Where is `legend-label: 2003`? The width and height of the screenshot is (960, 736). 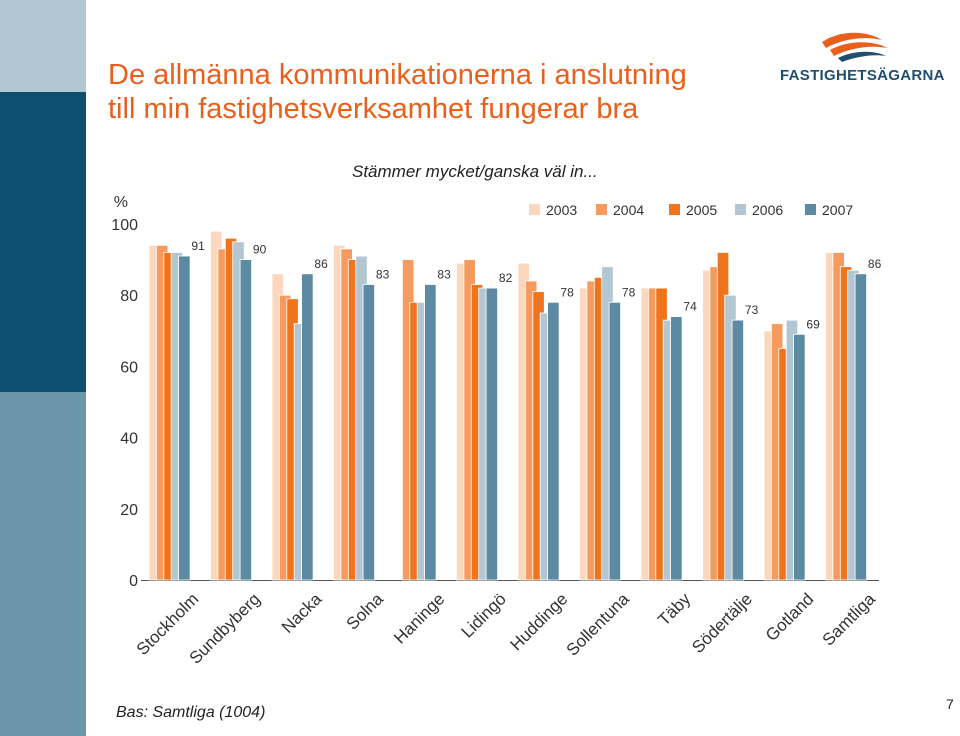
legend-label: 2003 is located at coordinates (561, 210).